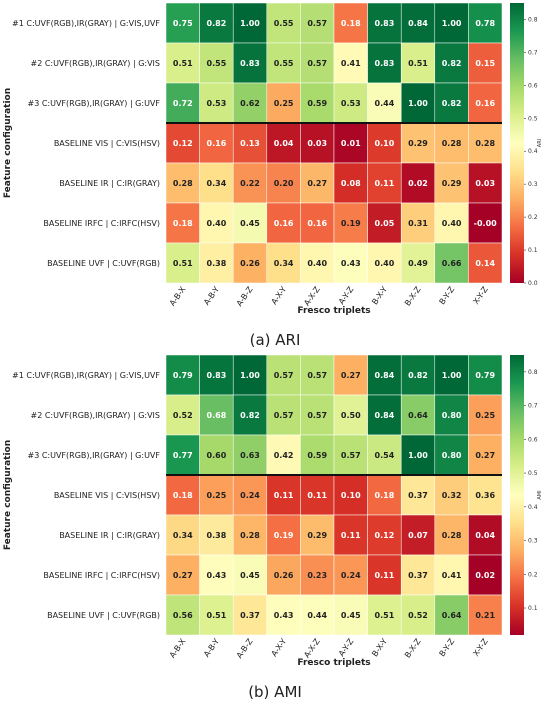 The width and height of the screenshot is (550, 705). Describe the element at coordinates (418, 23) in the screenshot. I see `cell-value: 0.84` at that location.